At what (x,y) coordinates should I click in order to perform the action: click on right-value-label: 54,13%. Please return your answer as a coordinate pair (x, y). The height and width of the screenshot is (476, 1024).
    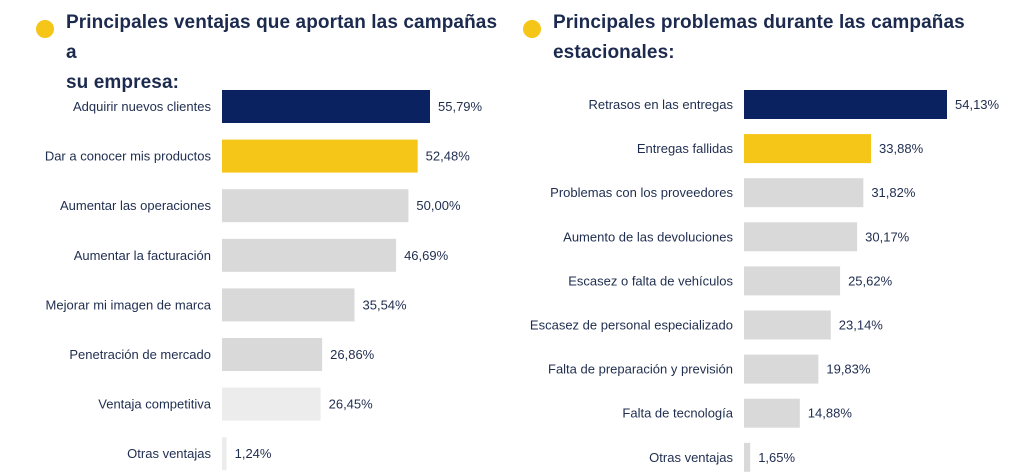
    Looking at the image, I should click on (977, 104).